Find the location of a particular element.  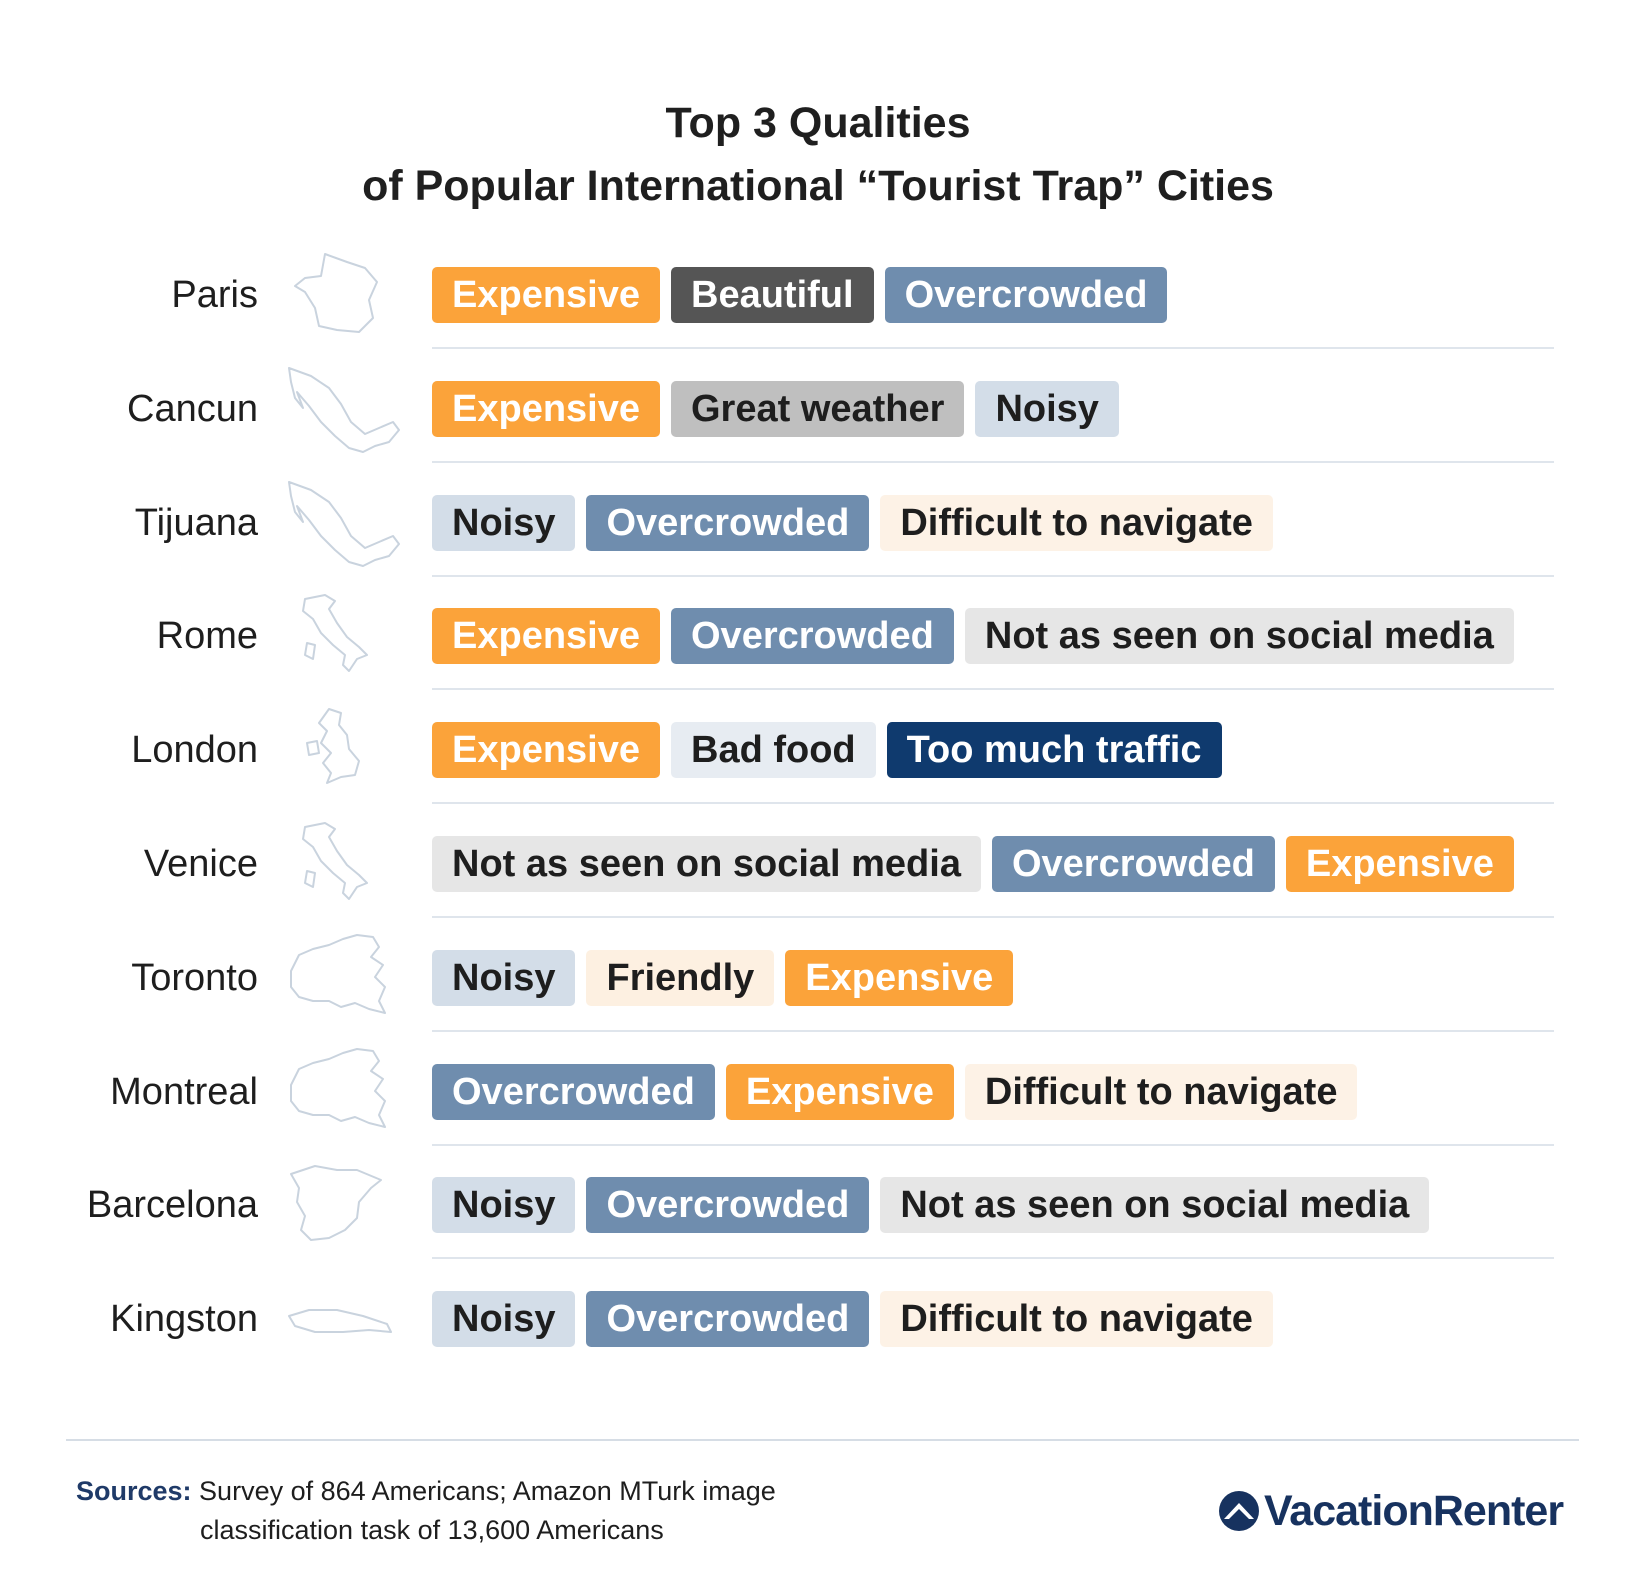

city-label: London is located at coordinates (194, 750).